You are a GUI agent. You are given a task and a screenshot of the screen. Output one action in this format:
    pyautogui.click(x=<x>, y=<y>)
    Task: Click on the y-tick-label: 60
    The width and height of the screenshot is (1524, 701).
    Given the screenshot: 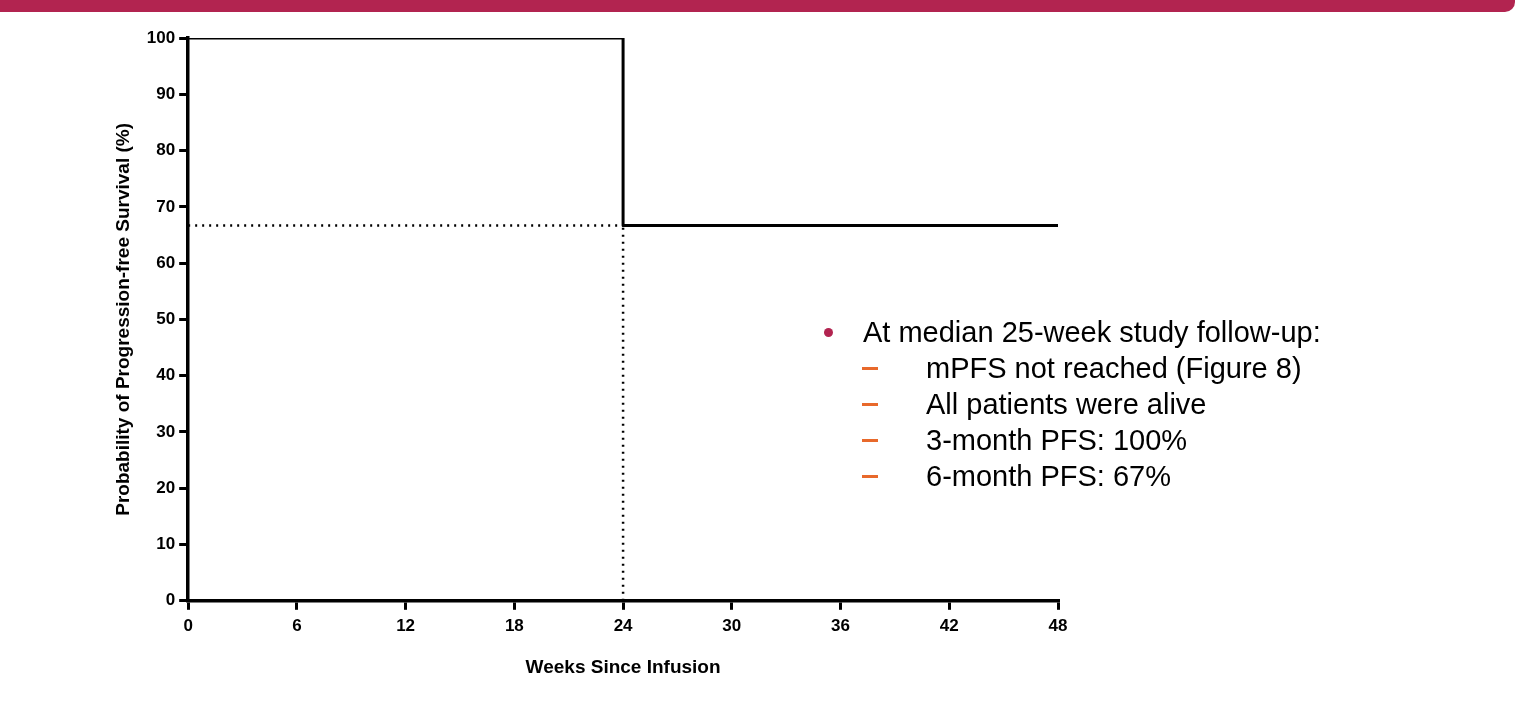 What is the action you would take?
    pyautogui.click(x=166, y=262)
    